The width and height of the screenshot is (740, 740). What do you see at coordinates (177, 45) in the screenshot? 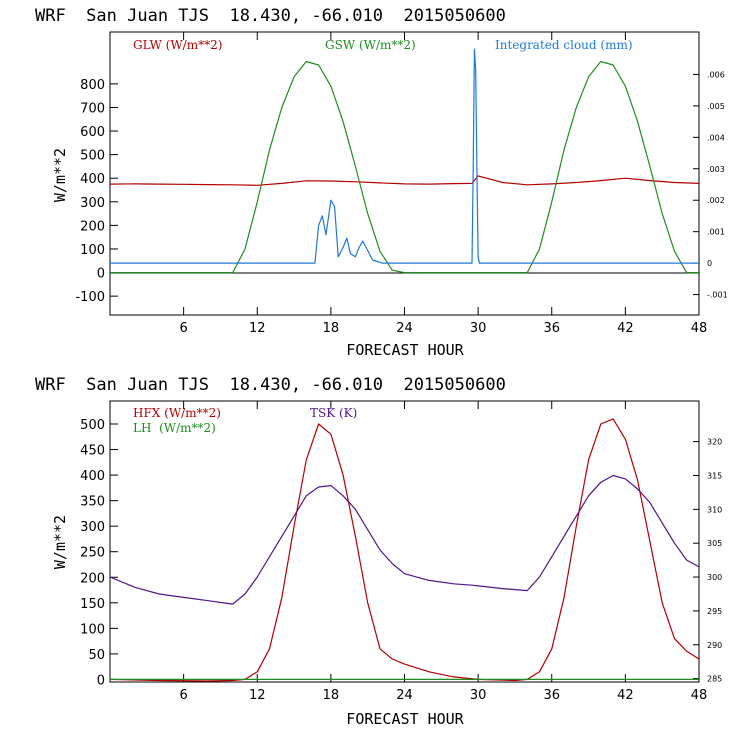
I see `legend-glw: GLW (W/m**2)` at bounding box center [177, 45].